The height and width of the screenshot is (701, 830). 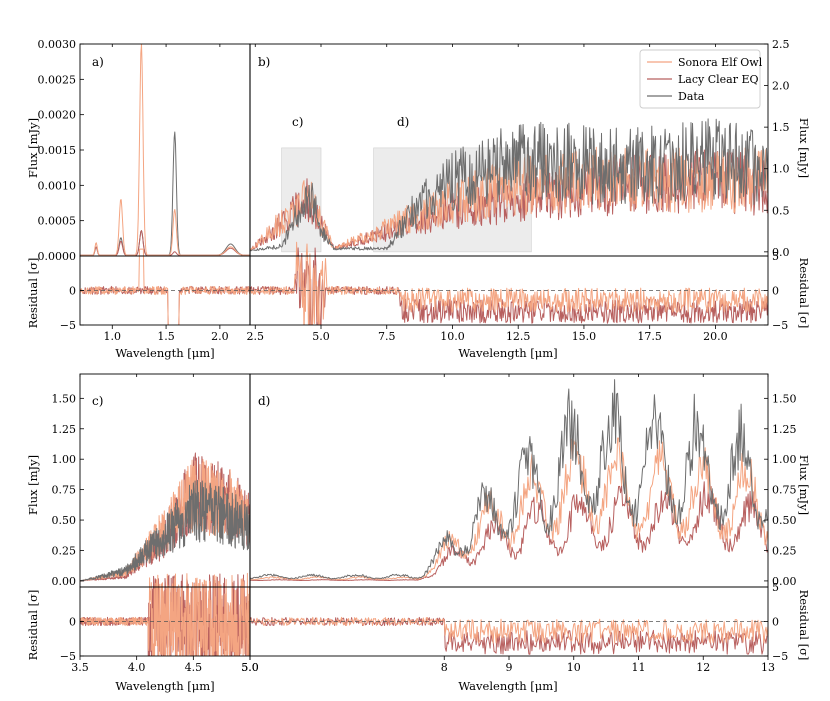 I want to click on x-tick-label-c: 4.5, so click(x=194, y=667).